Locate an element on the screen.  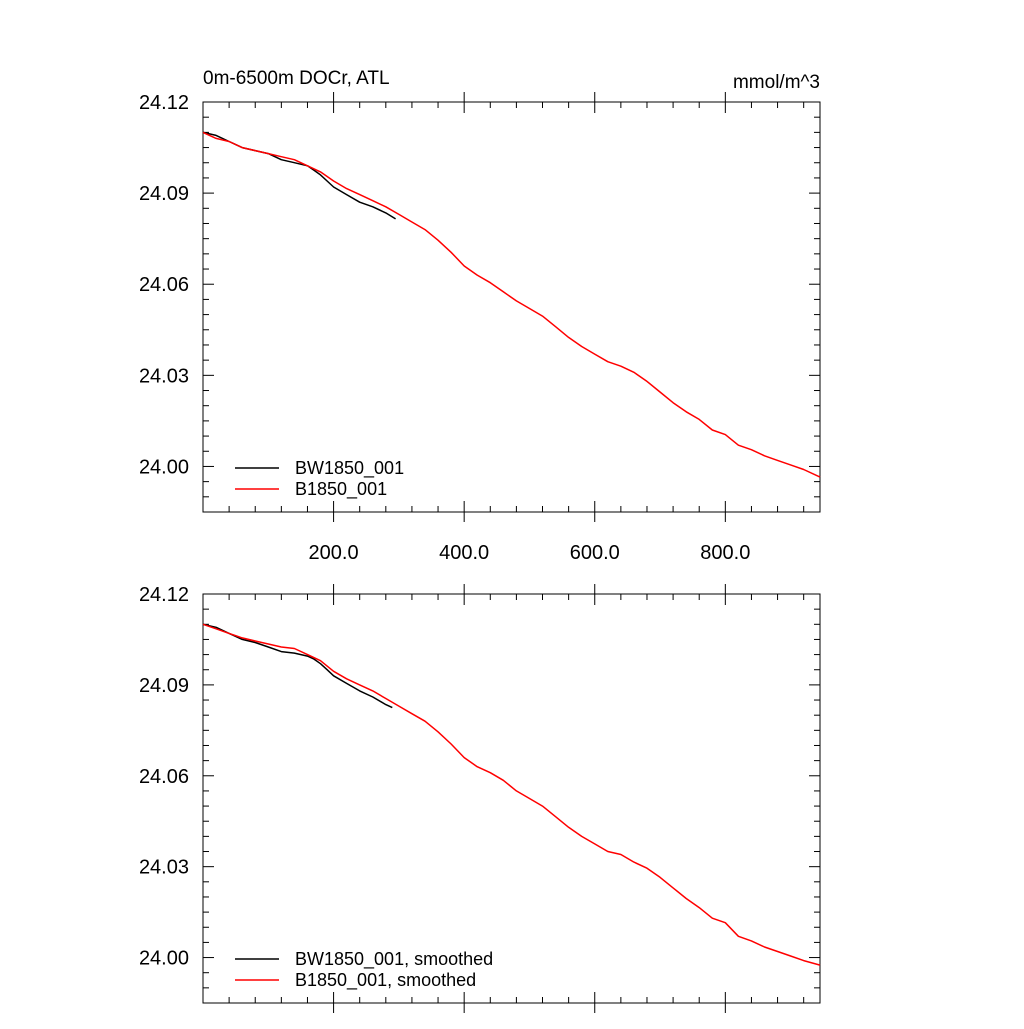
units-label: mmol/m^3 is located at coordinates (776, 82).